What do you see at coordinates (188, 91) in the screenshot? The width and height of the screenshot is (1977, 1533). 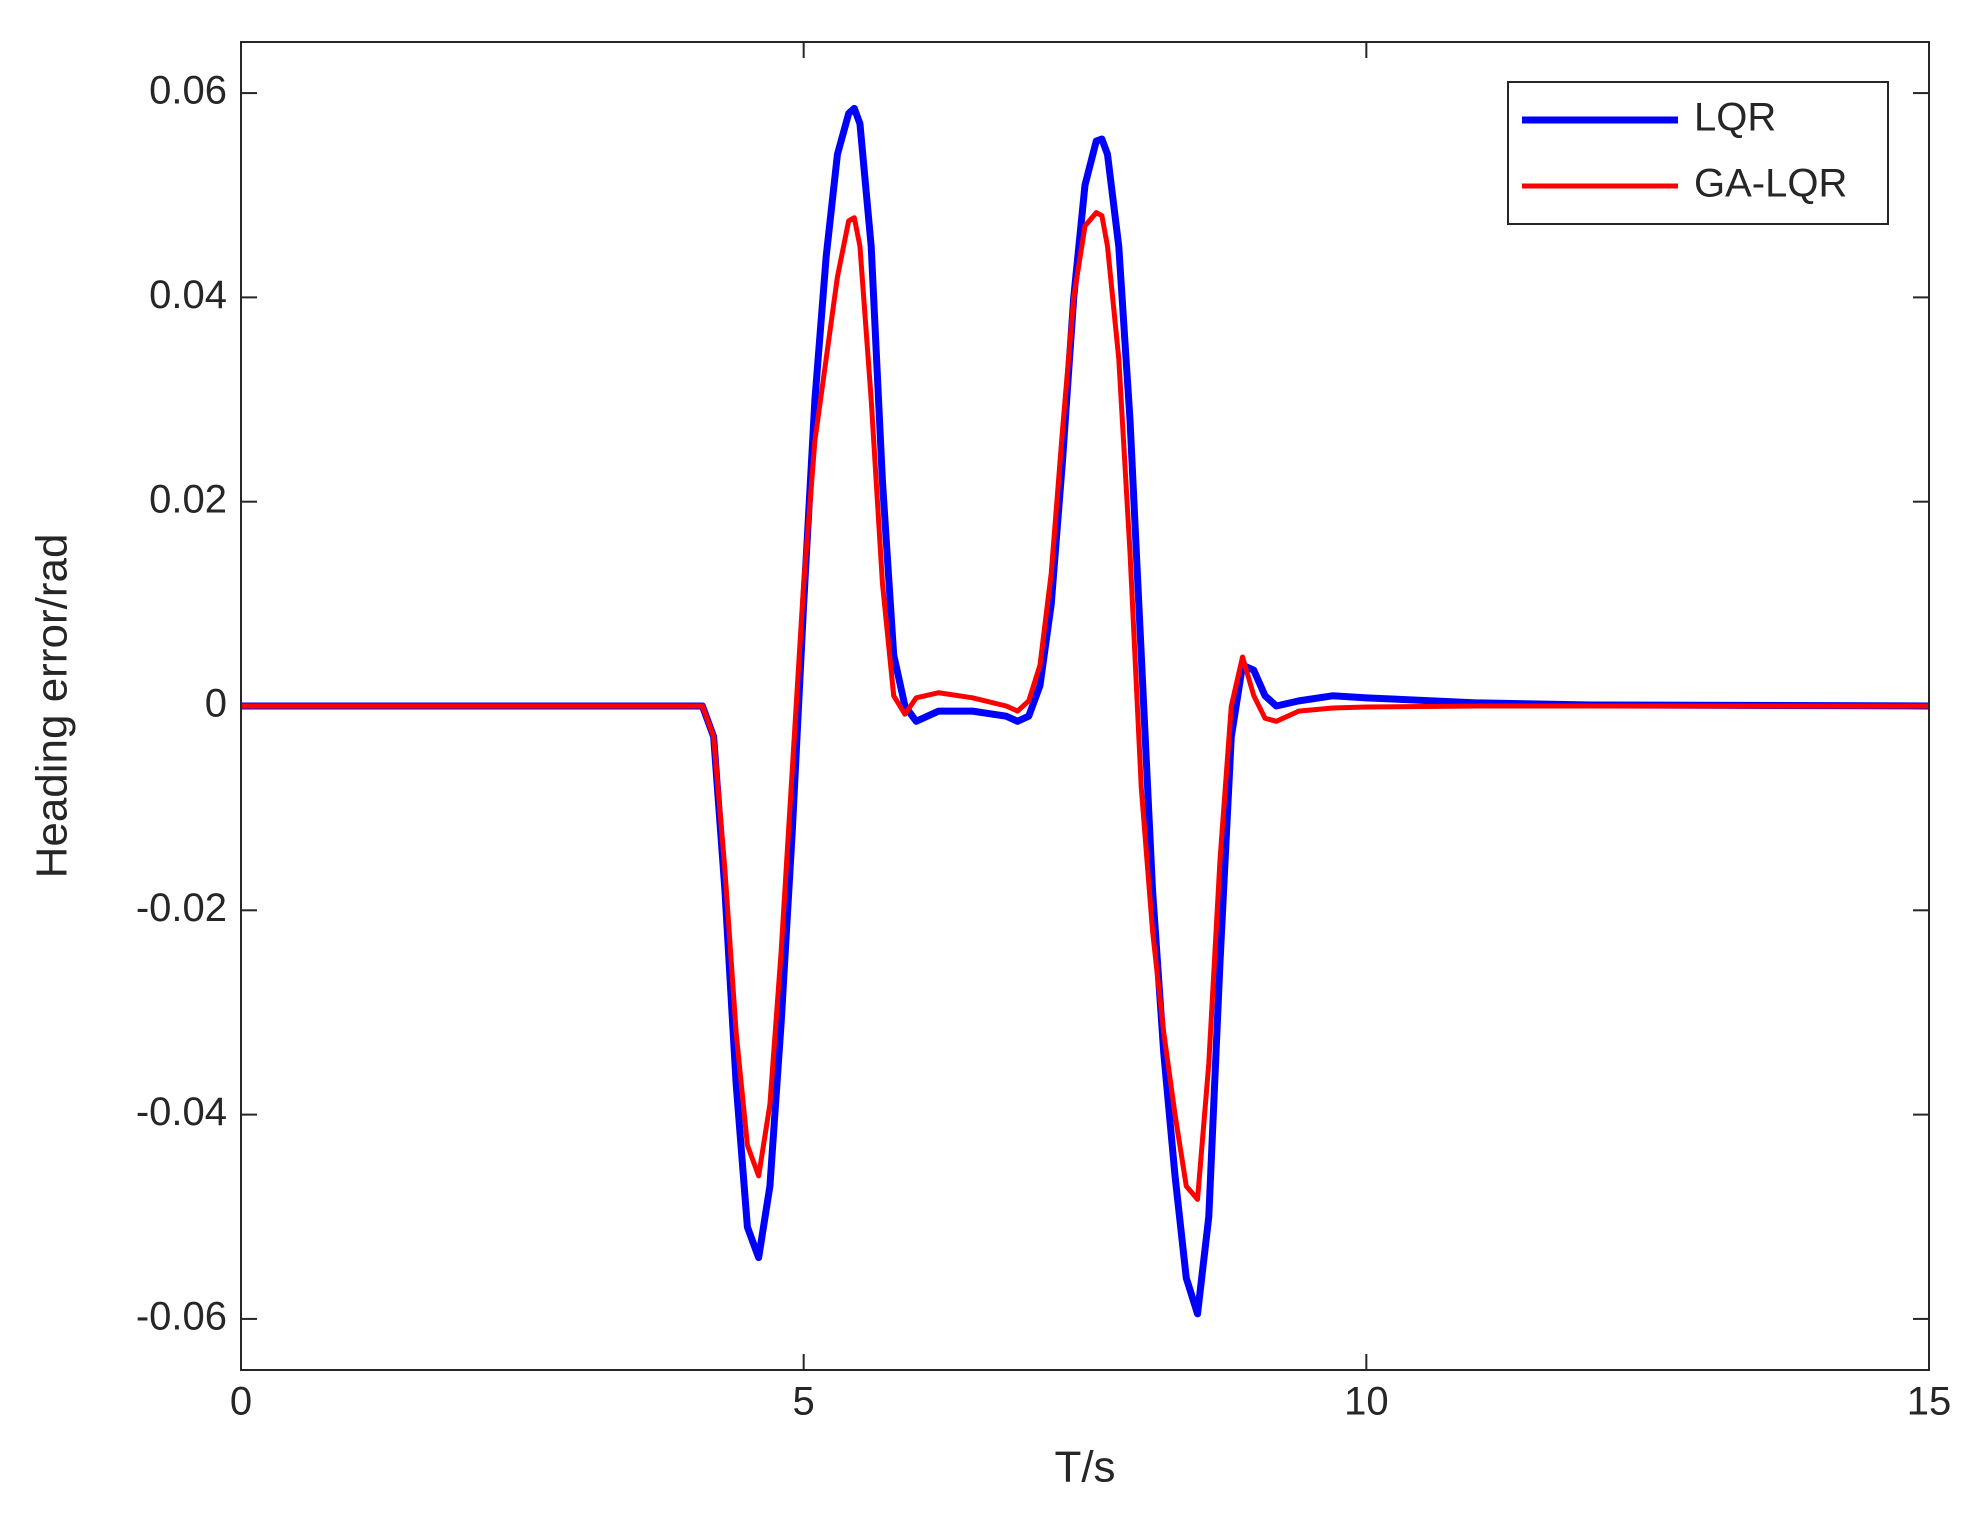 I see `y-tick-label: 0.06` at bounding box center [188, 91].